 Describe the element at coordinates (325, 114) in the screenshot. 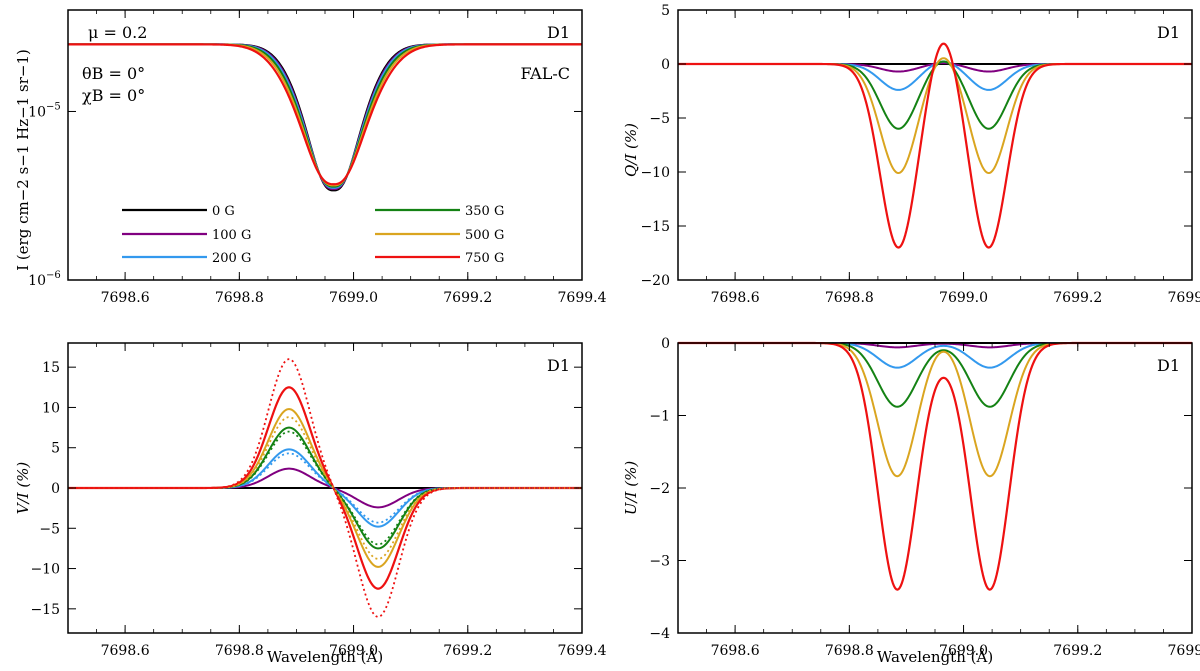

I see `intensity-curve` at that location.